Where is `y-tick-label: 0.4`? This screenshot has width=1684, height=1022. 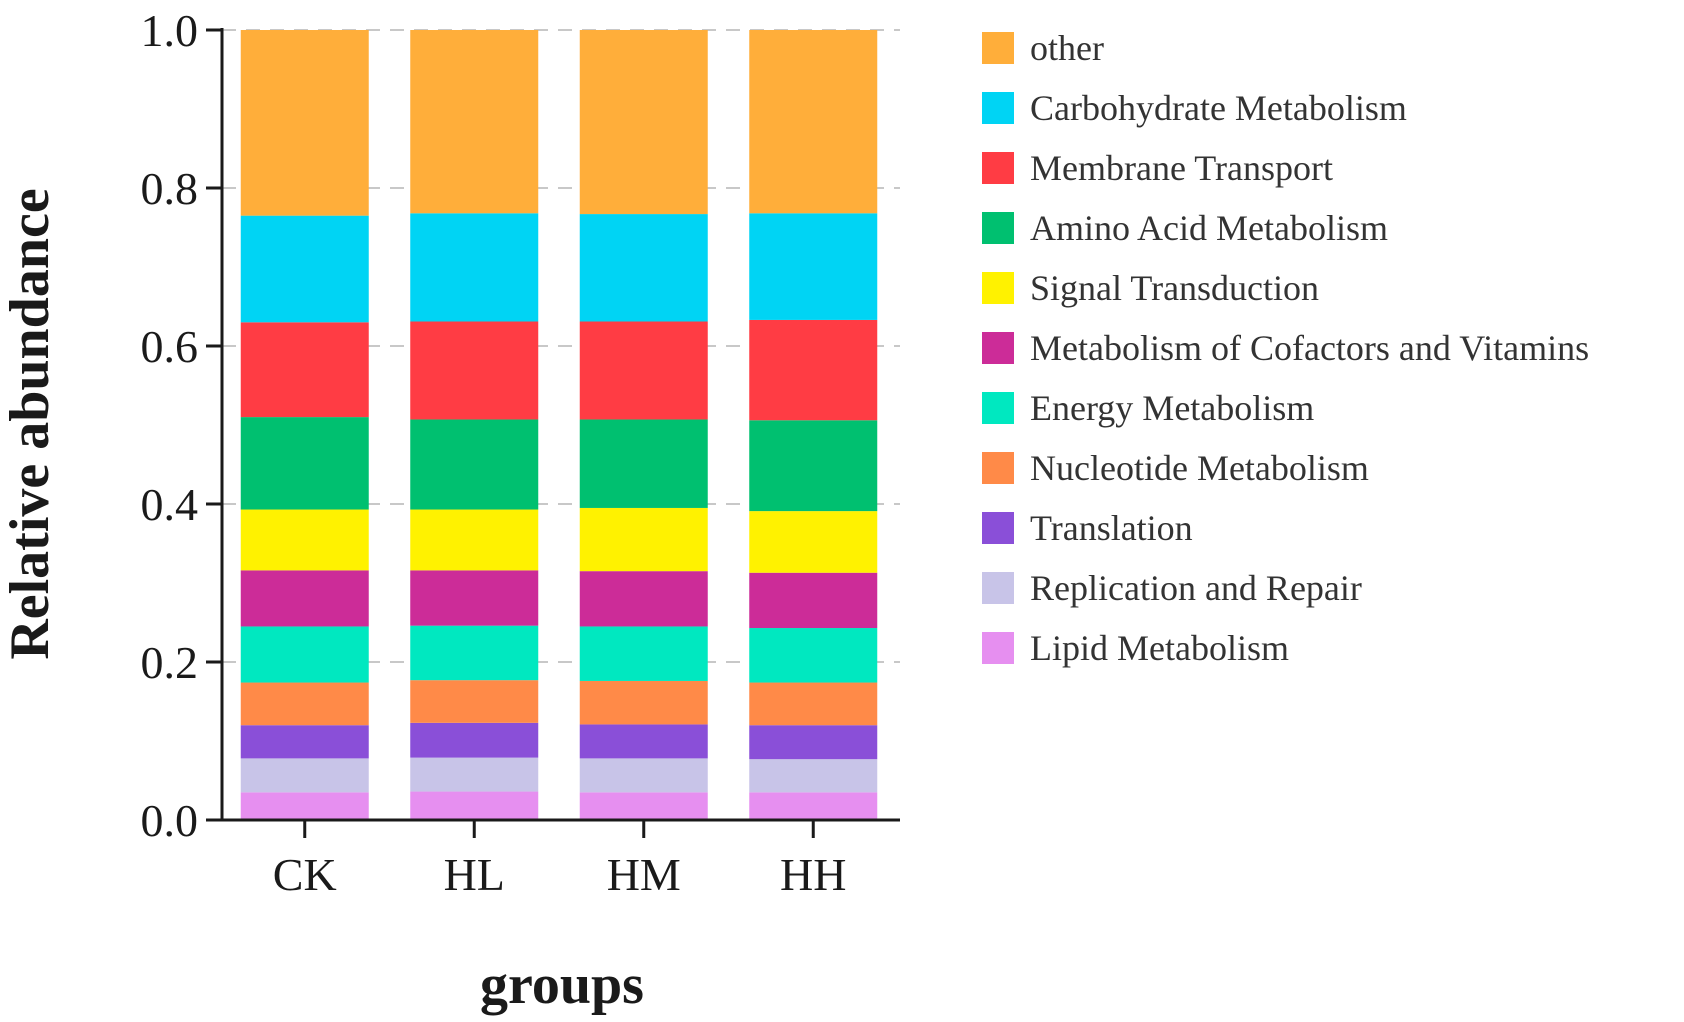 y-tick-label: 0.4 is located at coordinates (170, 504).